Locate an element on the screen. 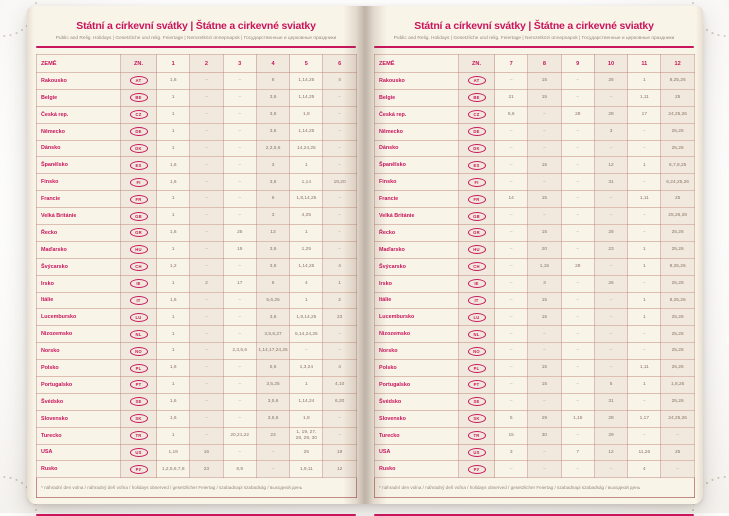  country-code-badge: GR is located at coordinates (476, 233).